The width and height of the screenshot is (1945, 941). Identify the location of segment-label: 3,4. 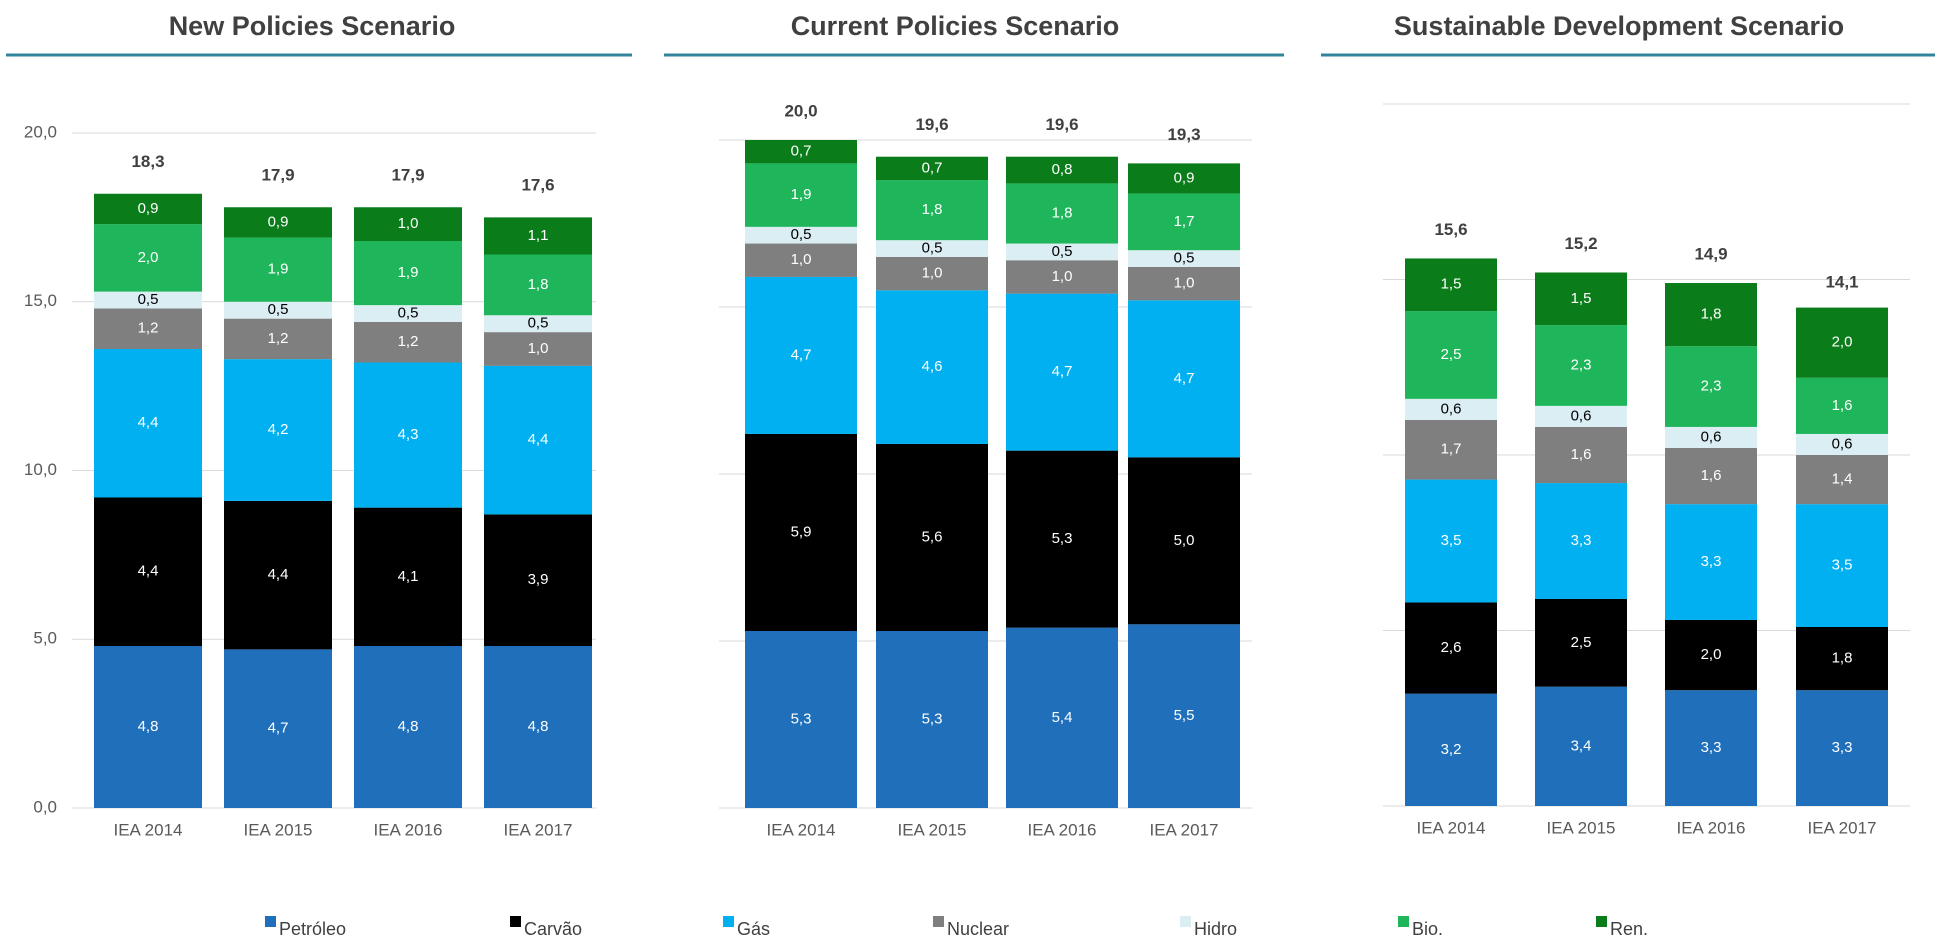
(1581, 745).